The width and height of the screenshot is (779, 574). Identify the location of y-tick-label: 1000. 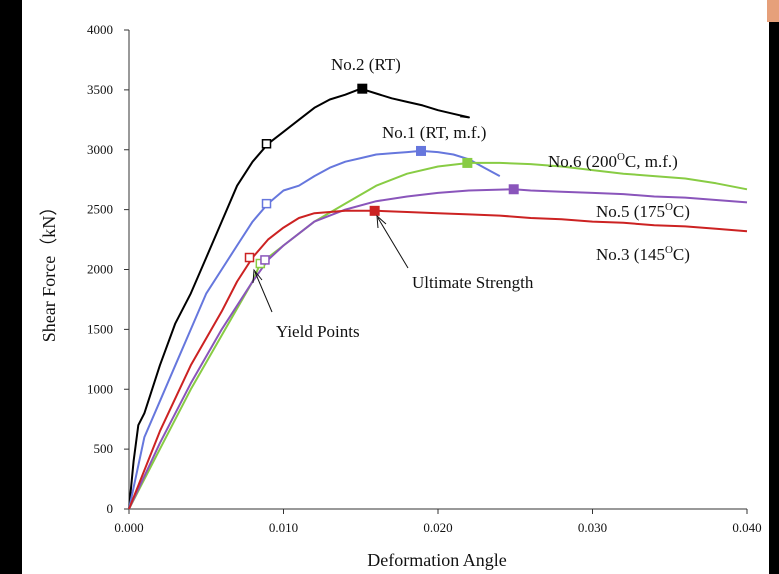
(100, 388).